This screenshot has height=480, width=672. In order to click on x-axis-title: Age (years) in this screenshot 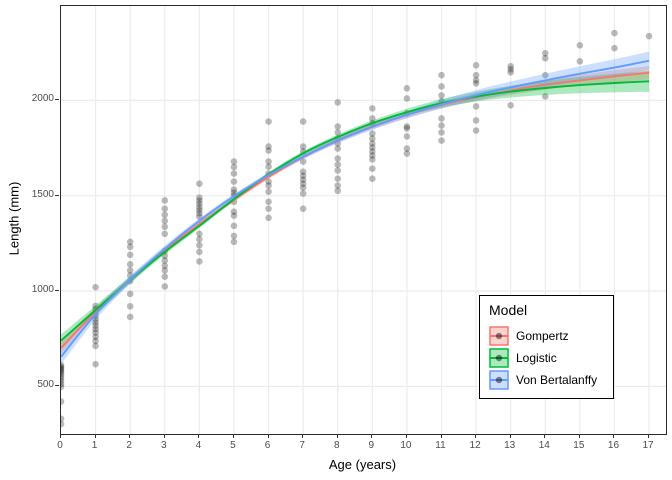, I will do `click(362, 464)`.